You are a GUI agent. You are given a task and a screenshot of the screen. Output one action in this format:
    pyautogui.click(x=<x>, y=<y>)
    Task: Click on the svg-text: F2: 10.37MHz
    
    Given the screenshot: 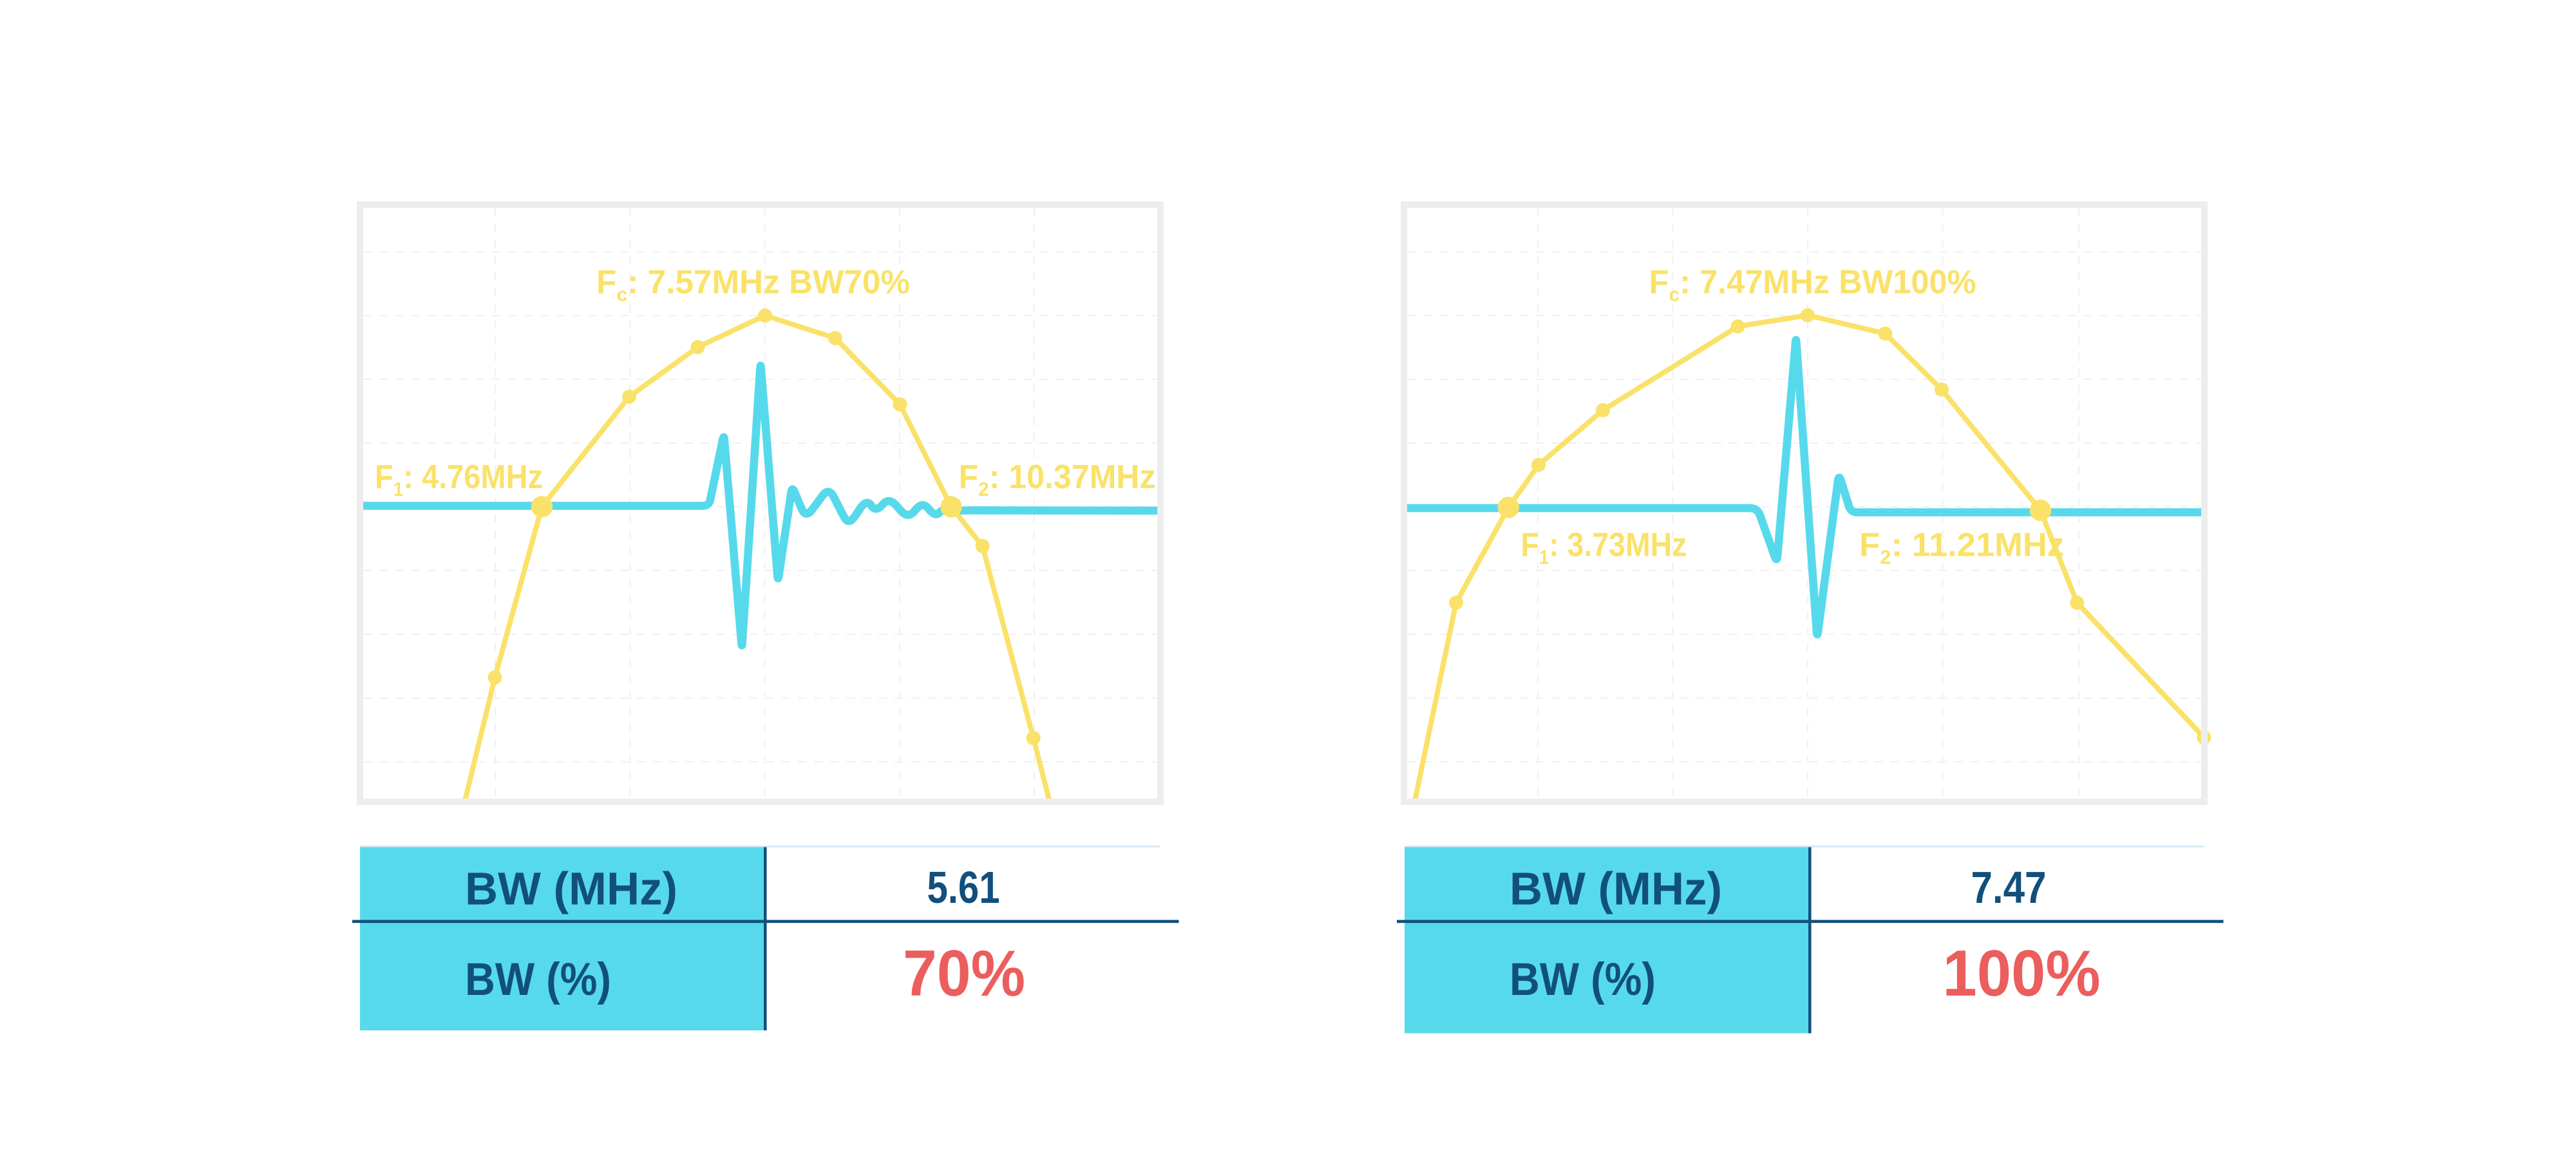 What is the action you would take?
    pyautogui.click(x=1058, y=480)
    